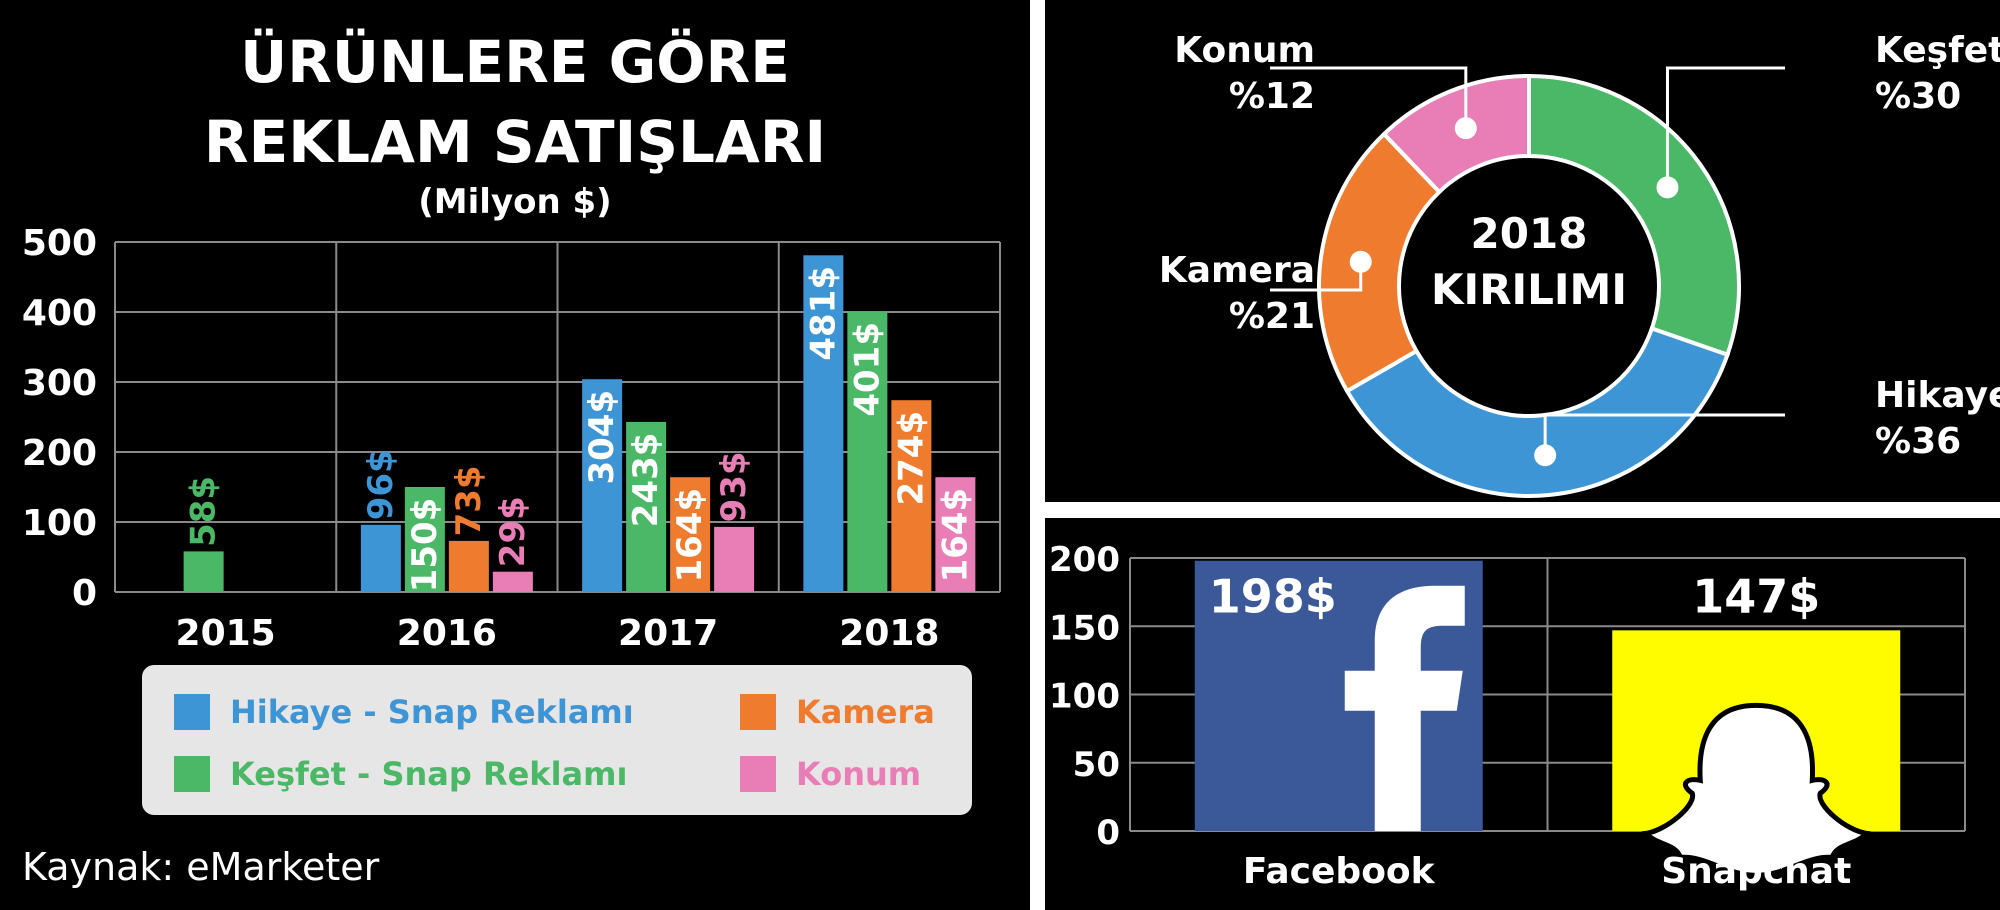 The width and height of the screenshot is (2000, 910). I want to click on legend-item-kamera: Kamera, so click(837, 712).